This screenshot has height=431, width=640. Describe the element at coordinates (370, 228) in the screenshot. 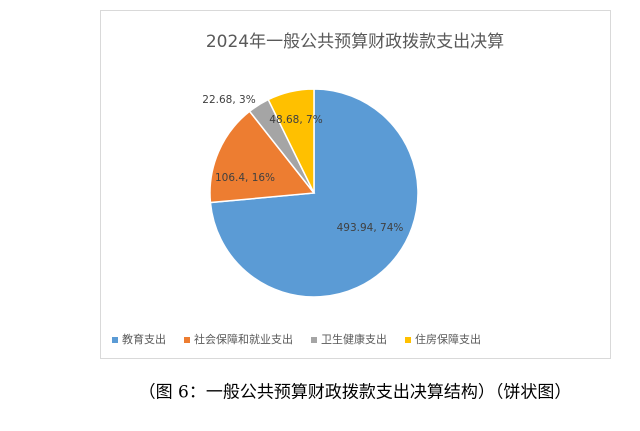

I see `data-label: 493.94, 74%` at that location.